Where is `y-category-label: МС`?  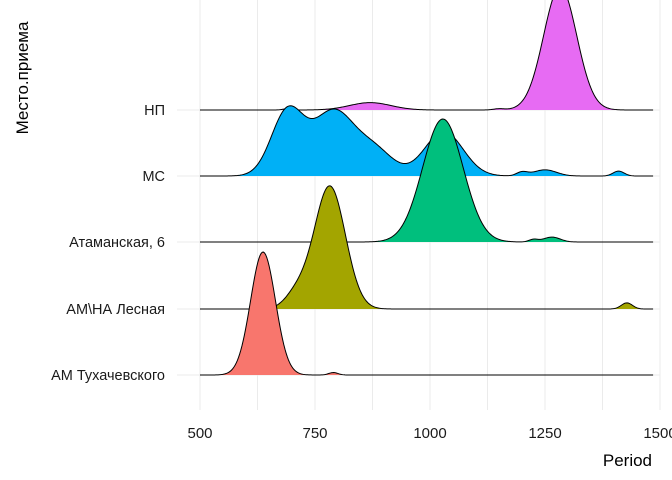 y-category-label: МС is located at coordinates (153, 177).